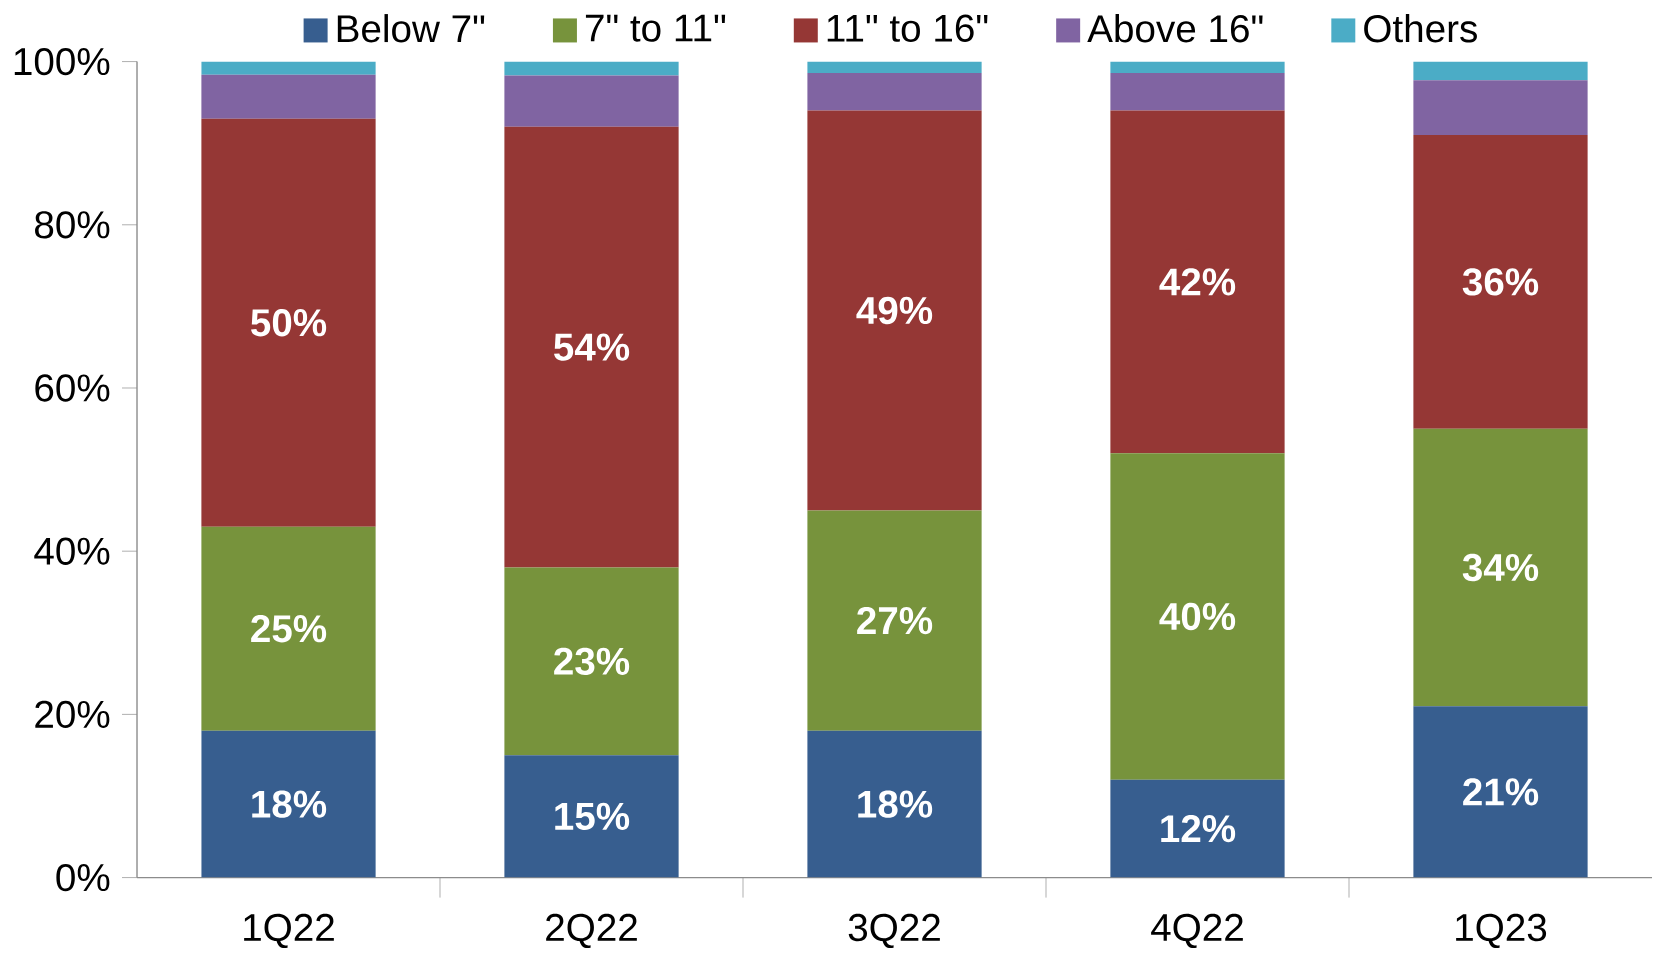 The width and height of the screenshot is (1655, 959). I want to click on legend-label: 7" to 11", so click(655, 28).